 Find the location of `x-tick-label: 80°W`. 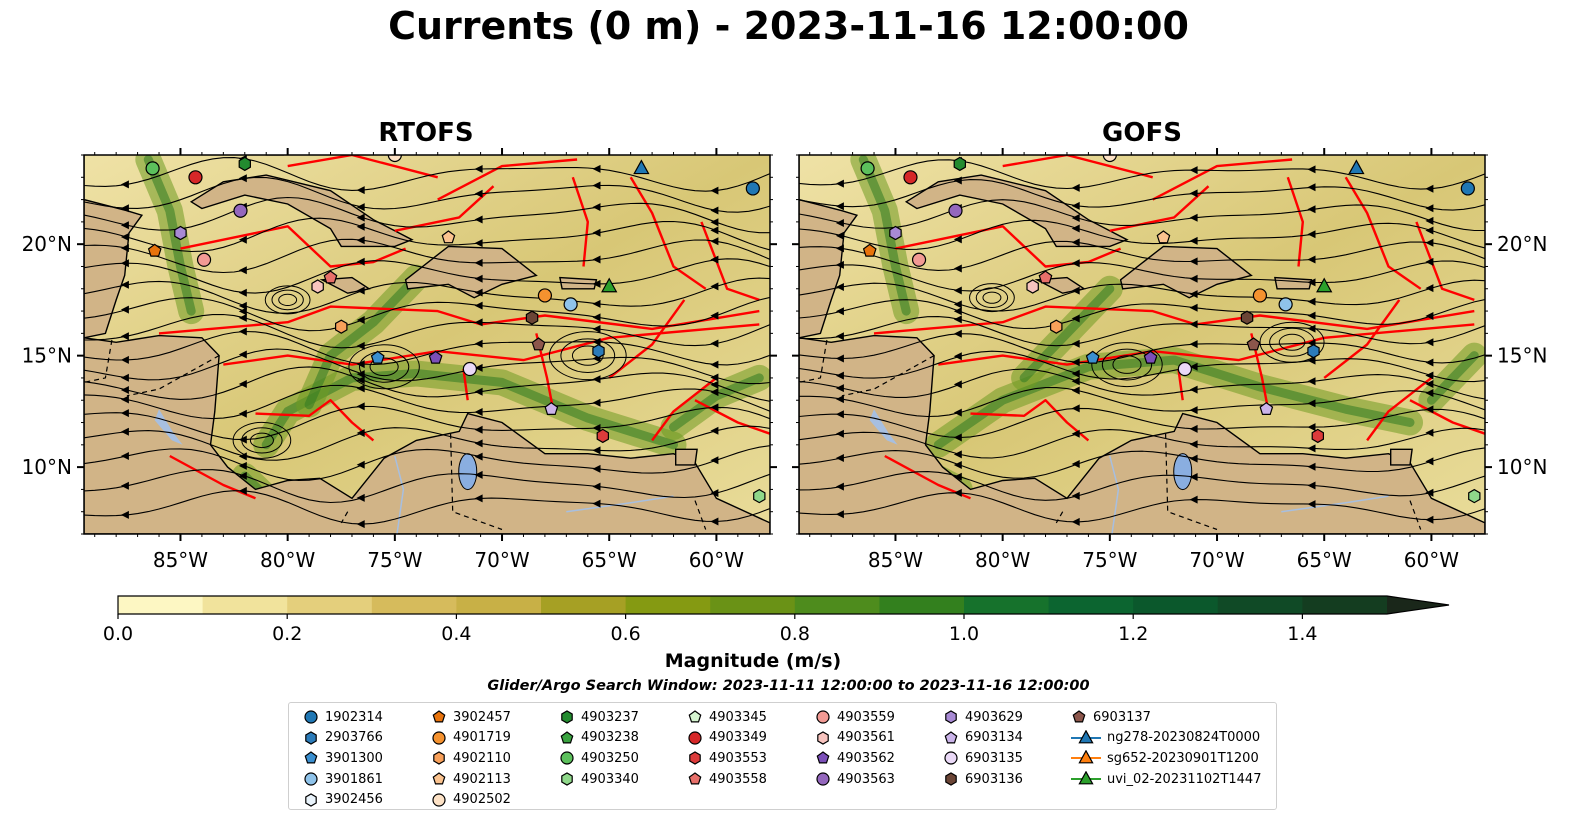

x-tick-label: 80°W is located at coordinates (1002, 560).